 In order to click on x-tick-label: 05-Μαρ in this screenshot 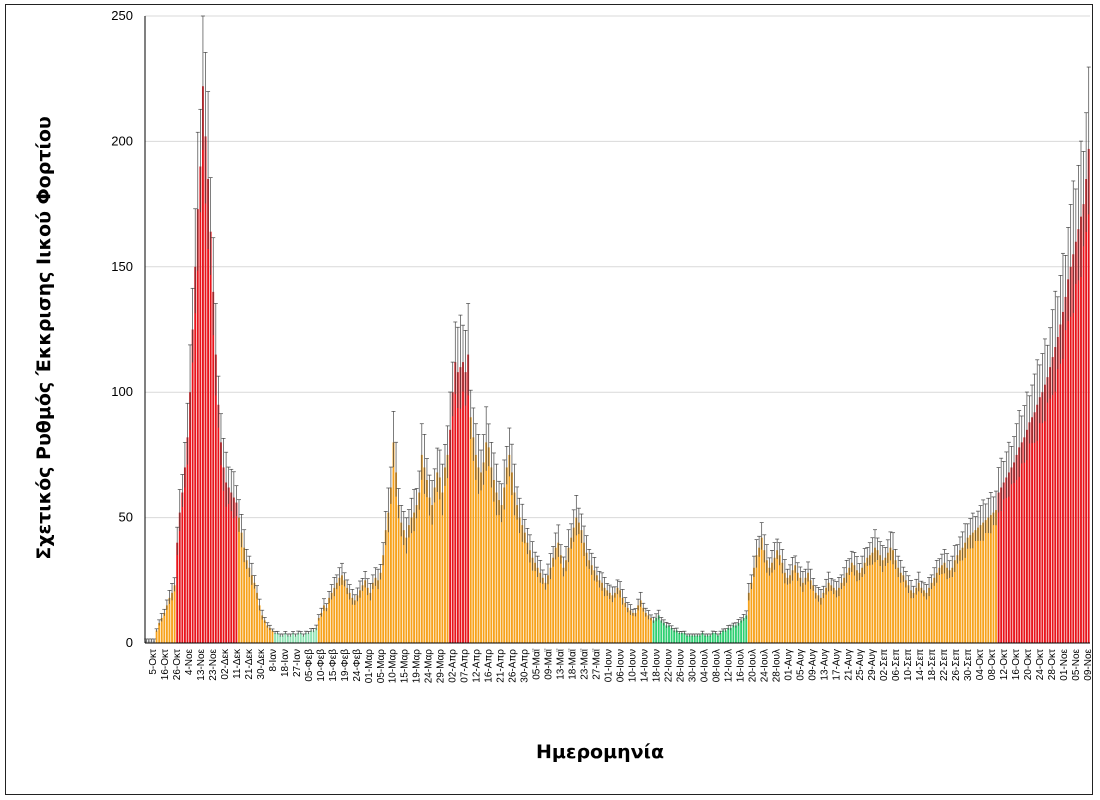, I will do `click(381, 666)`.